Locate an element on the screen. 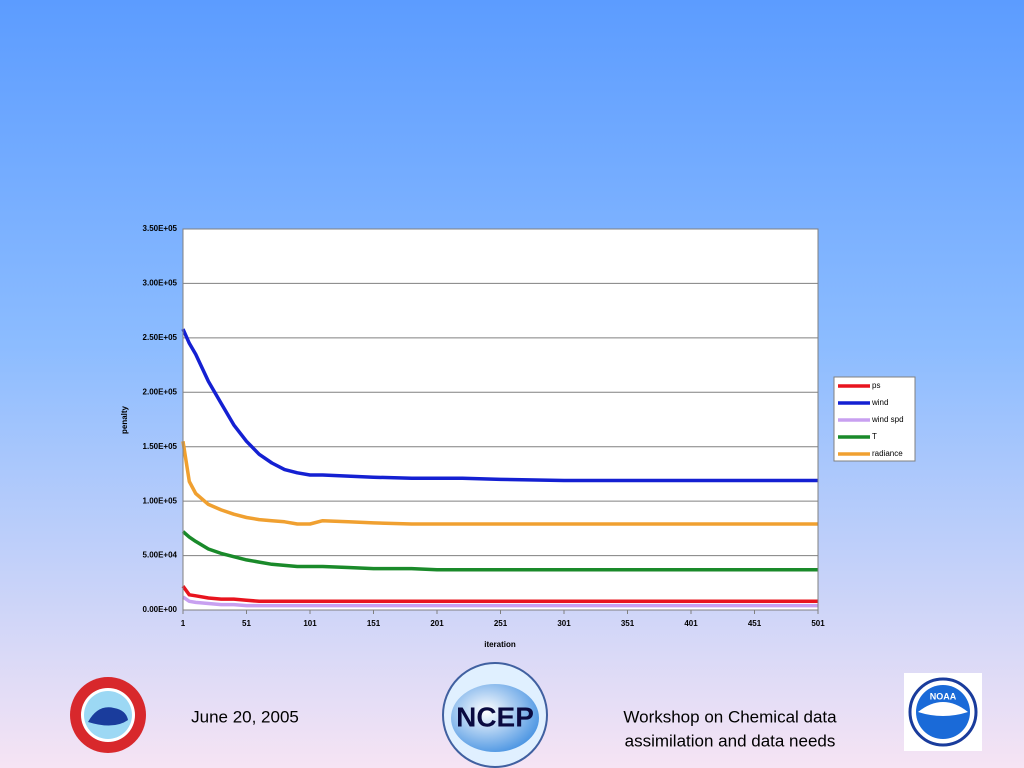 This screenshot has height=768, width=1024. footer-date: June 20, 2005 is located at coordinates (245, 716).